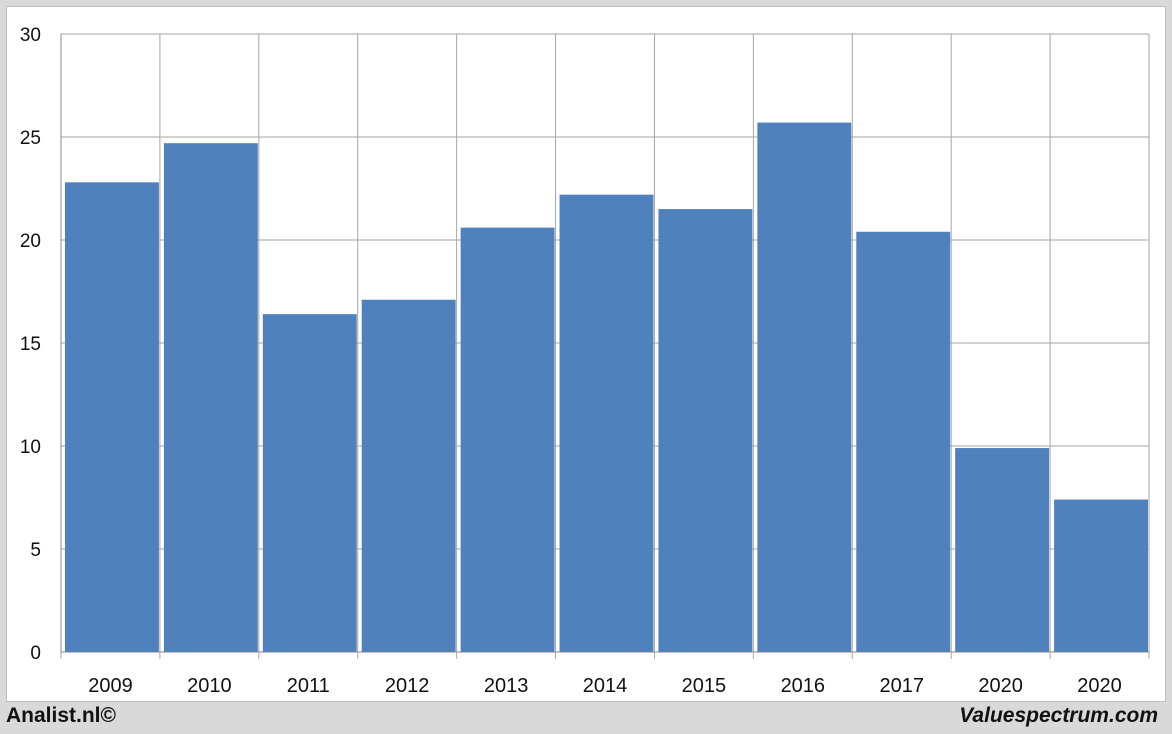 Image resolution: width=1172 pixels, height=734 pixels. What do you see at coordinates (30, 447) in the screenshot?
I see `y-tick-label: 10` at bounding box center [30, 447].